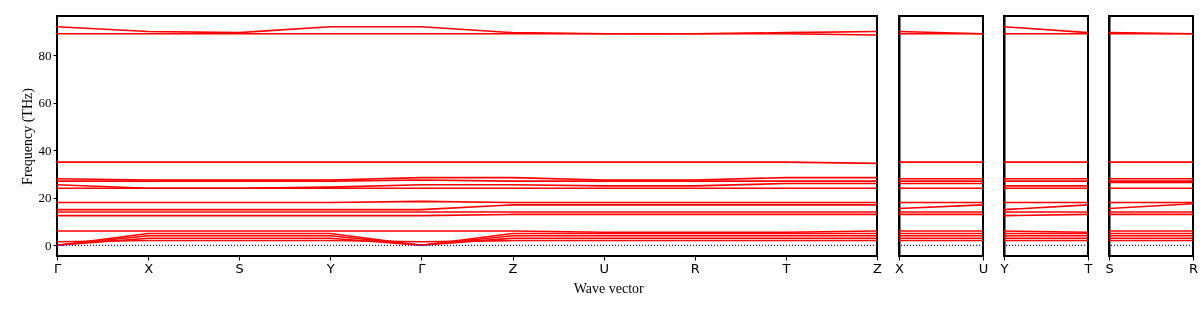 This screenshot has width=1204, height=310. Describe the element at coordinates (45, 55) in the screenshot. I see `y-tick-label: 80` at that location.